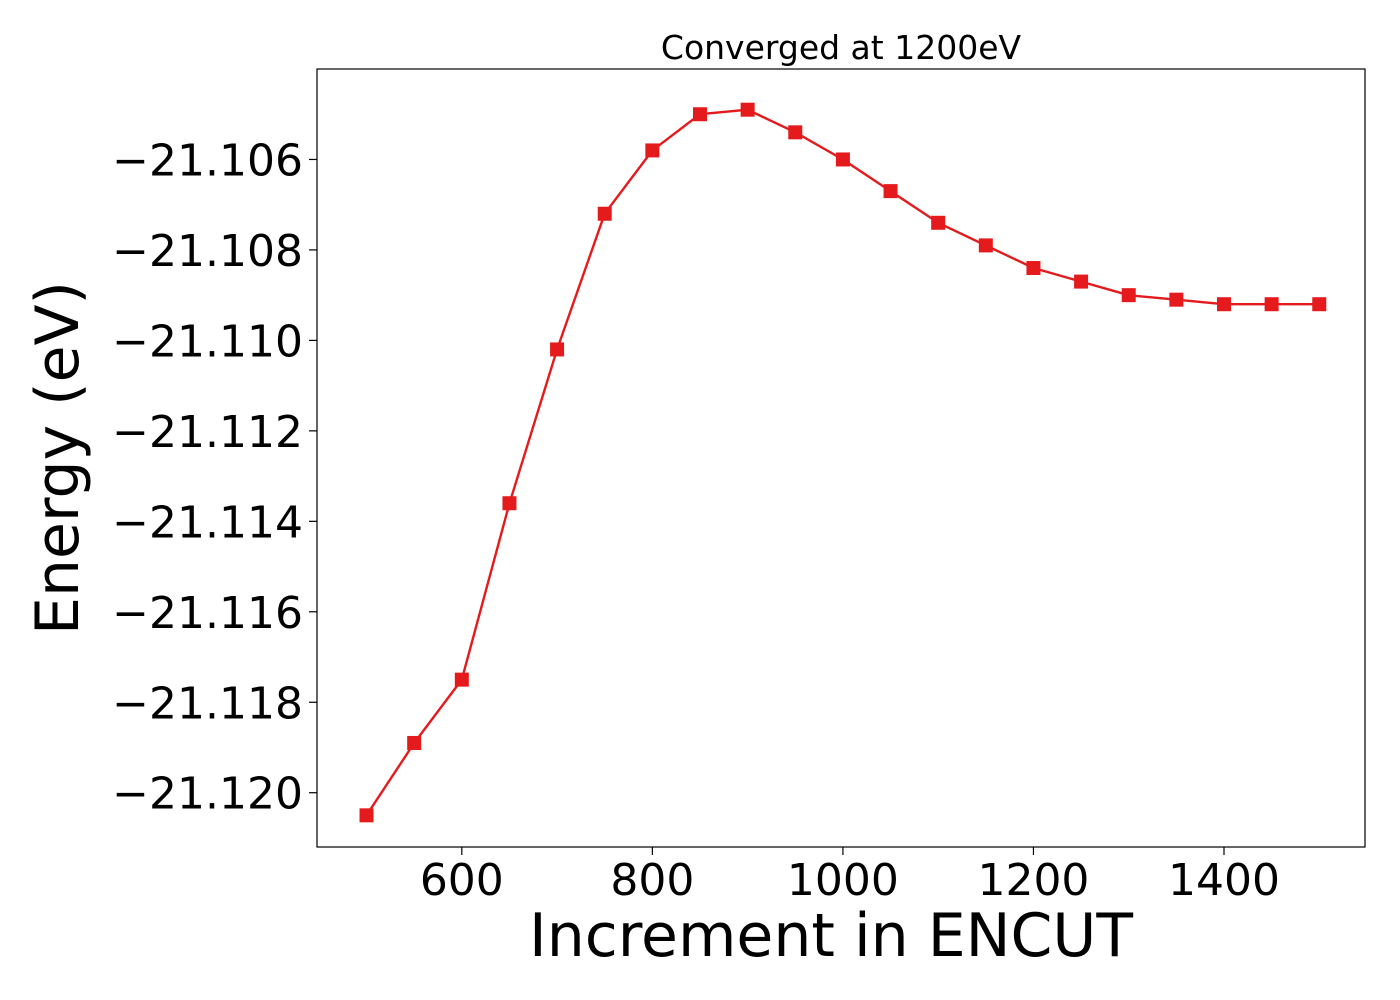 The image size is (1400, 1000). Describe the element at coordinates (841, 47) in the screenshot. I see `chart-title: Converged at 1200eV` at that location.